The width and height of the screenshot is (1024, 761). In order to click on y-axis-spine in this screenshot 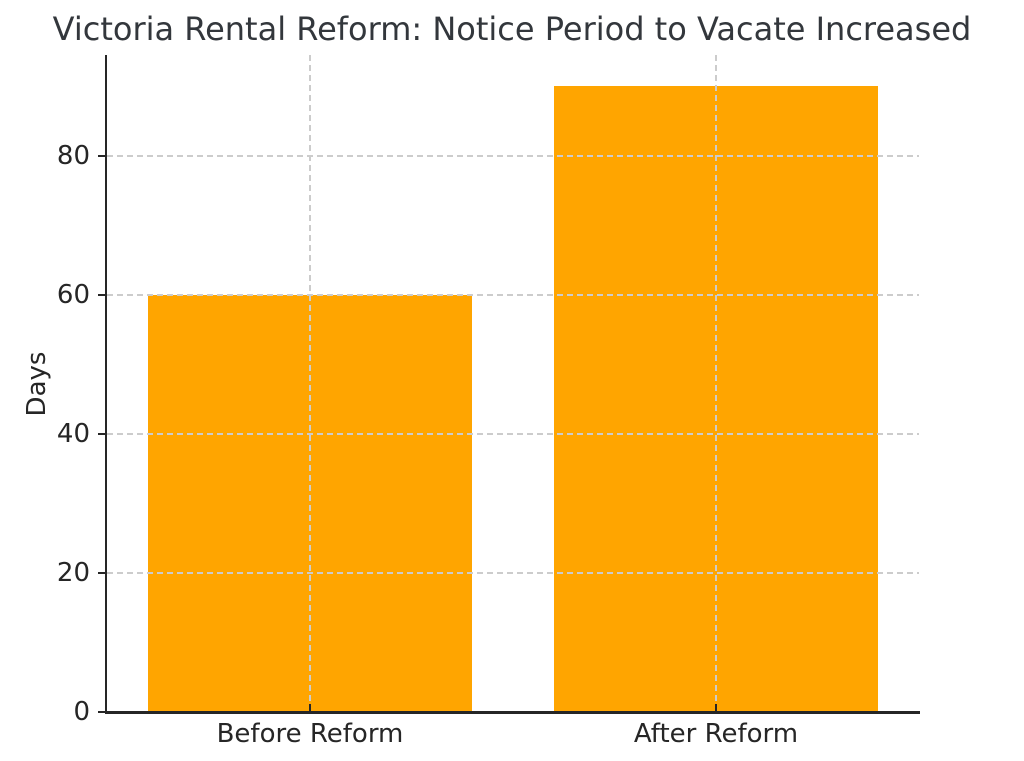, I will do `click(106, 384)`.